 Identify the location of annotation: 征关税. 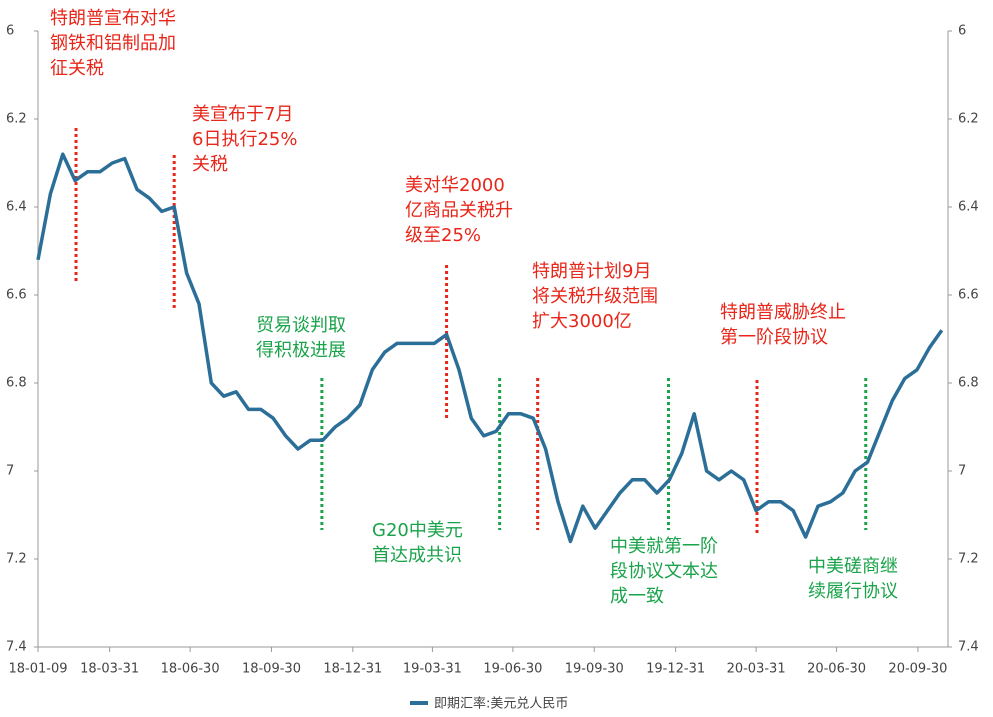
(77, 68).